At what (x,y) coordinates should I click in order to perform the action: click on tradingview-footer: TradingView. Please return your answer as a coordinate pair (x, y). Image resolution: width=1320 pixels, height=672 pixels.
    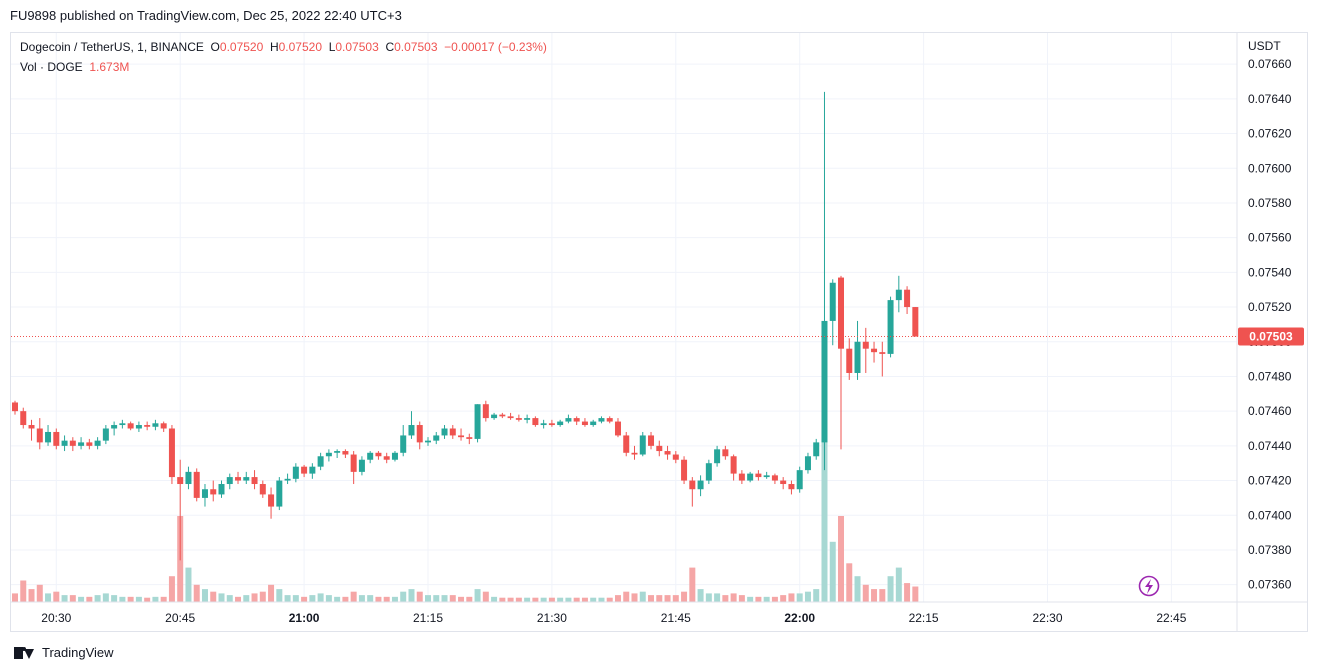
    Looking at the image, I should click on (64, 652).